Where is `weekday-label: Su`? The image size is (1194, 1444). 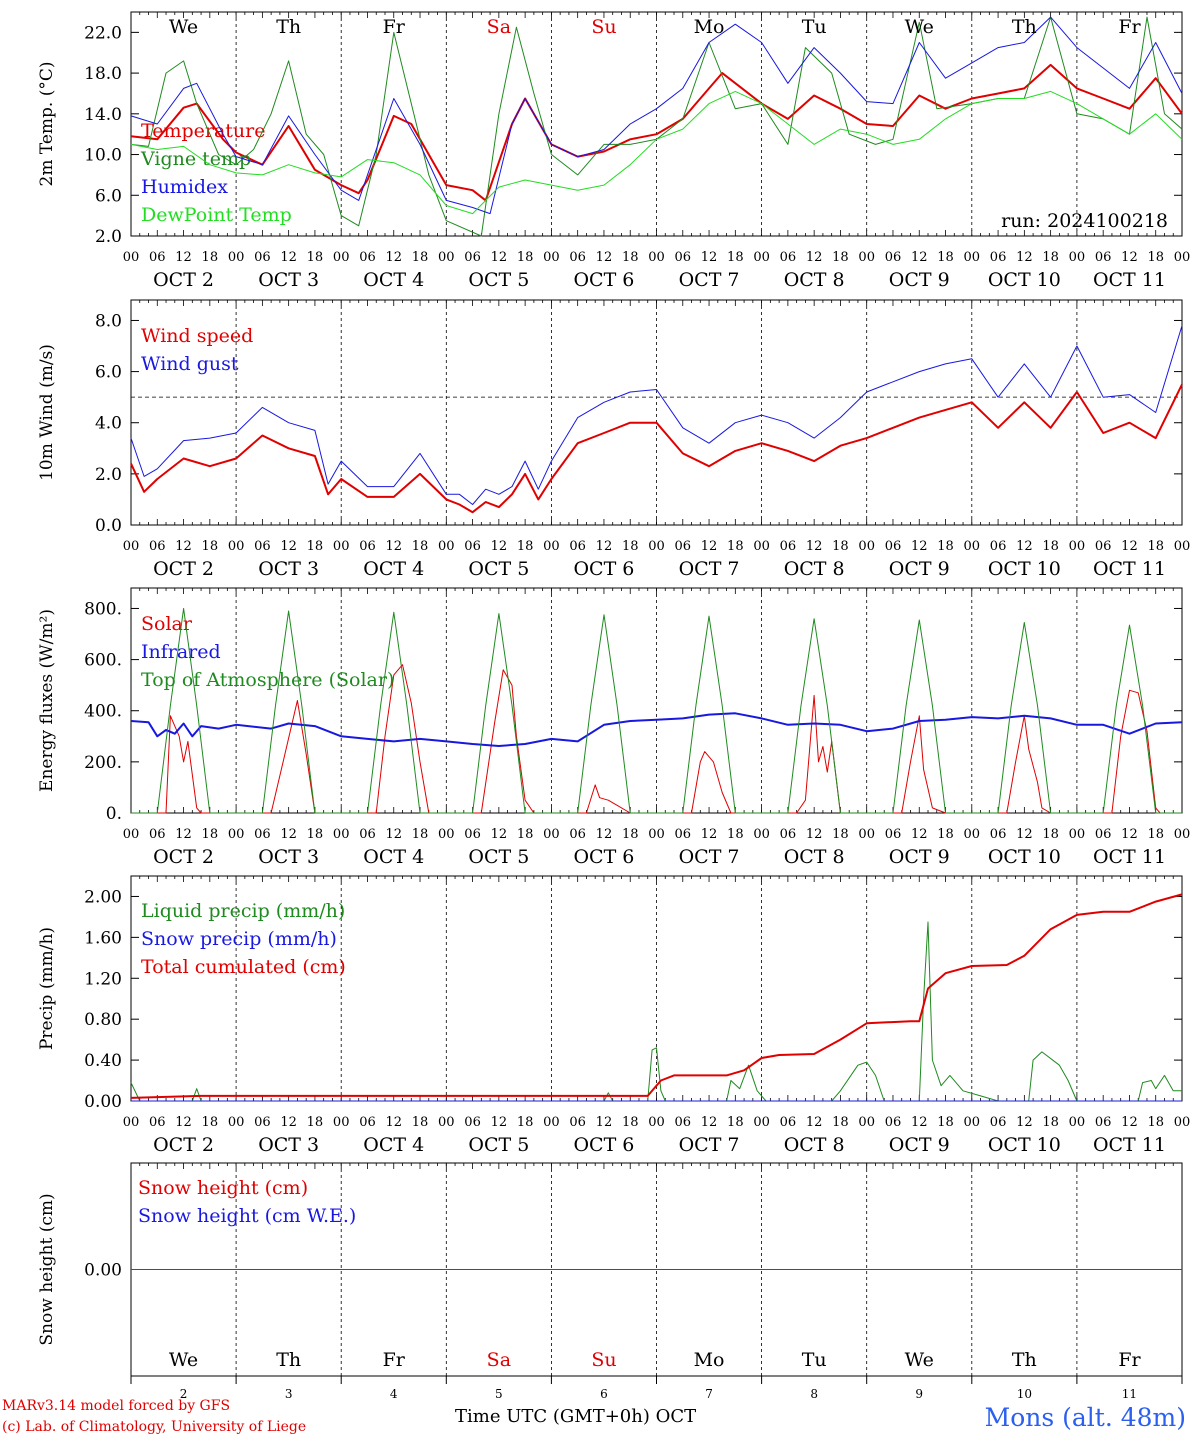
weekday-label: Su is located at coordinates (603, 27).